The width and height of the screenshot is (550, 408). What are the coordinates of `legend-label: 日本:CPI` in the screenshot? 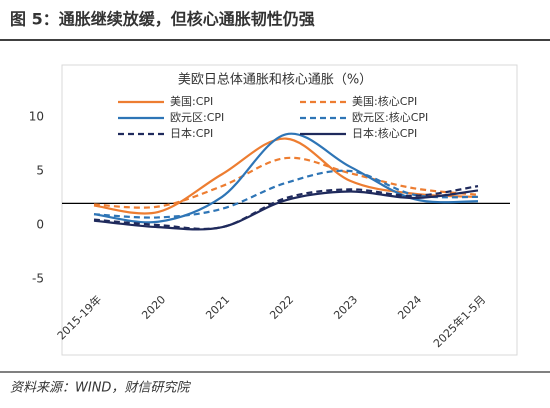 It's located at (191, 133).